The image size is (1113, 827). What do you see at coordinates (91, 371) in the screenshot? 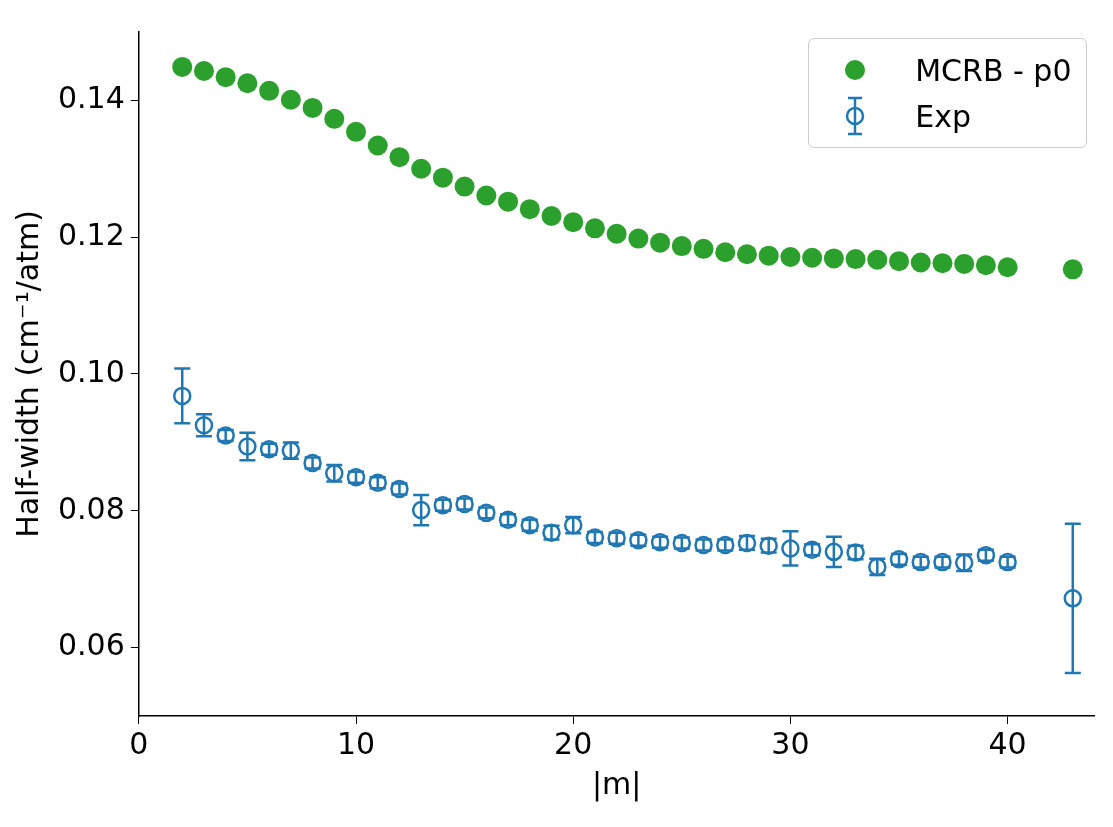
I see `y-tick-label: 0.10` at bounding box center [91, 371].